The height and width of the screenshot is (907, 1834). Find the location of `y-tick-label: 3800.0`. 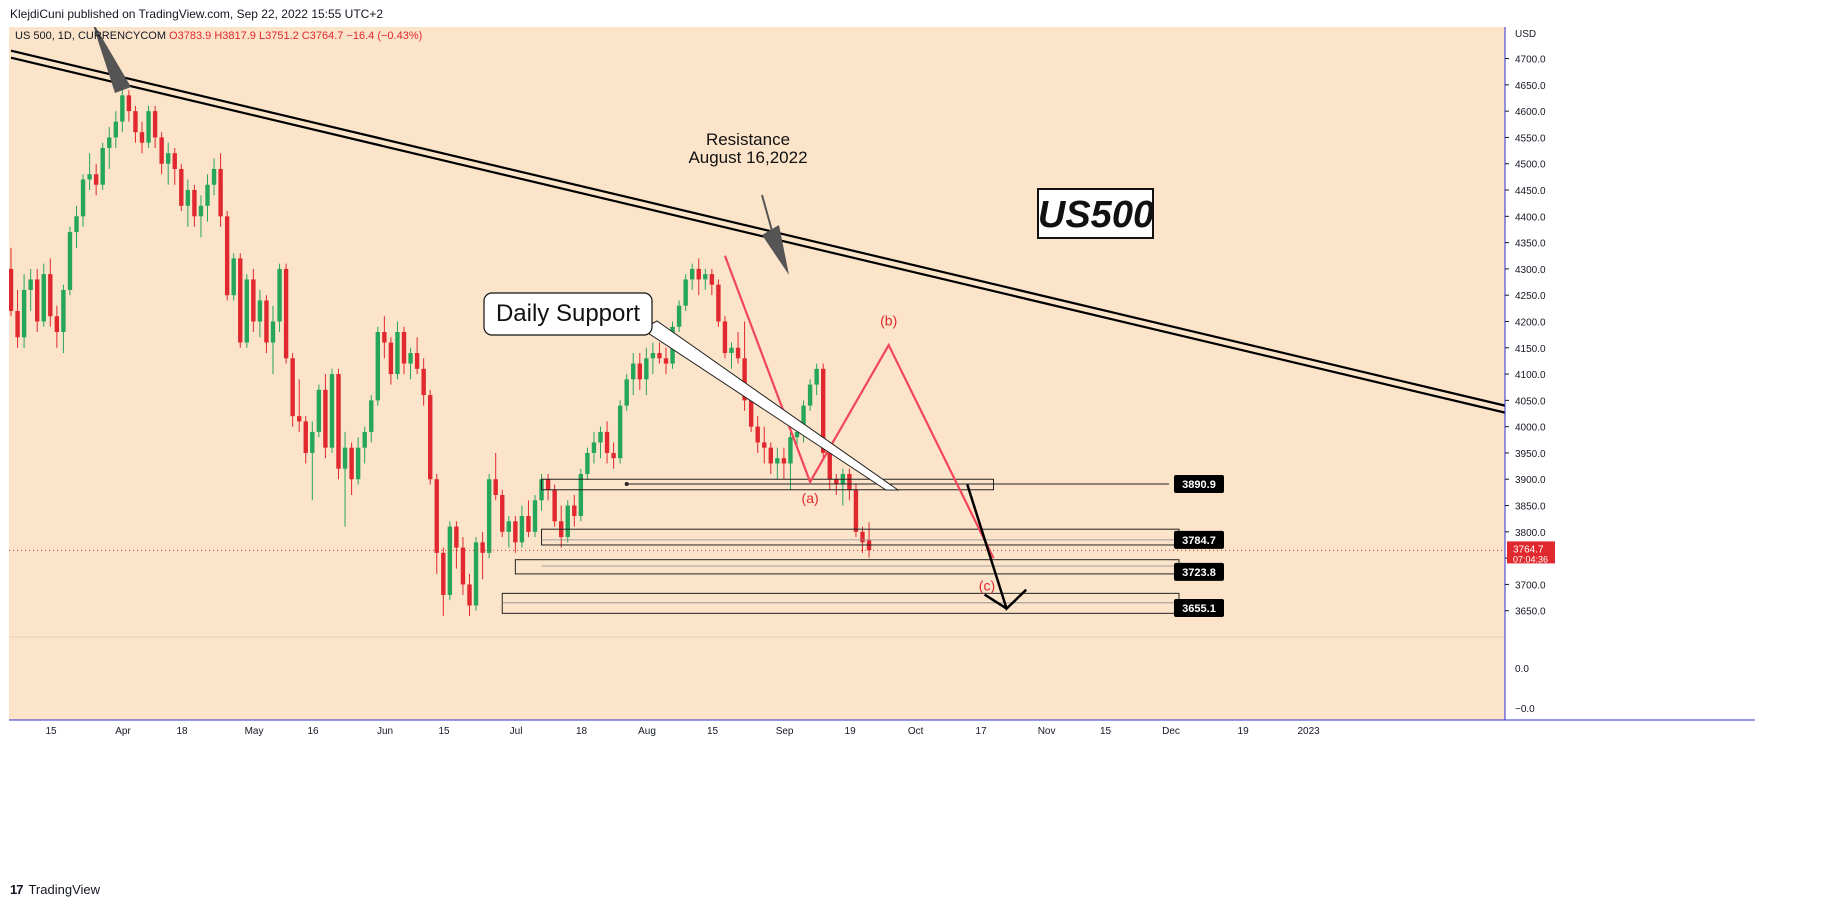

y-tick-label: 3800.0 is located at coordinates (1530, 533).